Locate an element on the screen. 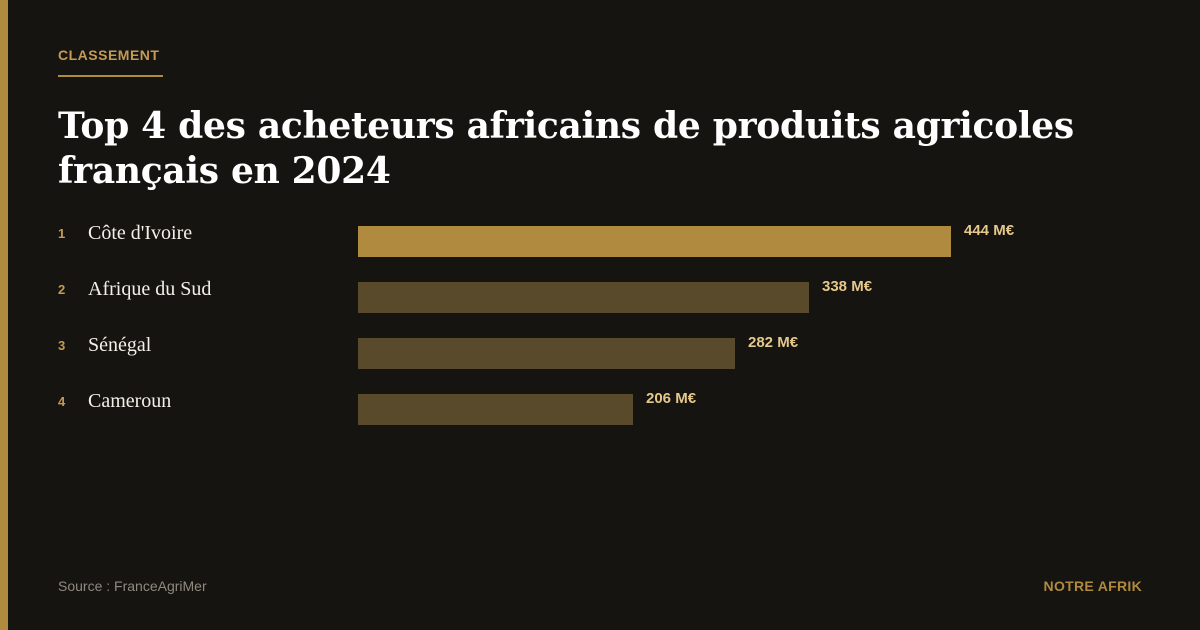 The image size is (1200, 630). accent-stripe is located at coordinates (4, 315).